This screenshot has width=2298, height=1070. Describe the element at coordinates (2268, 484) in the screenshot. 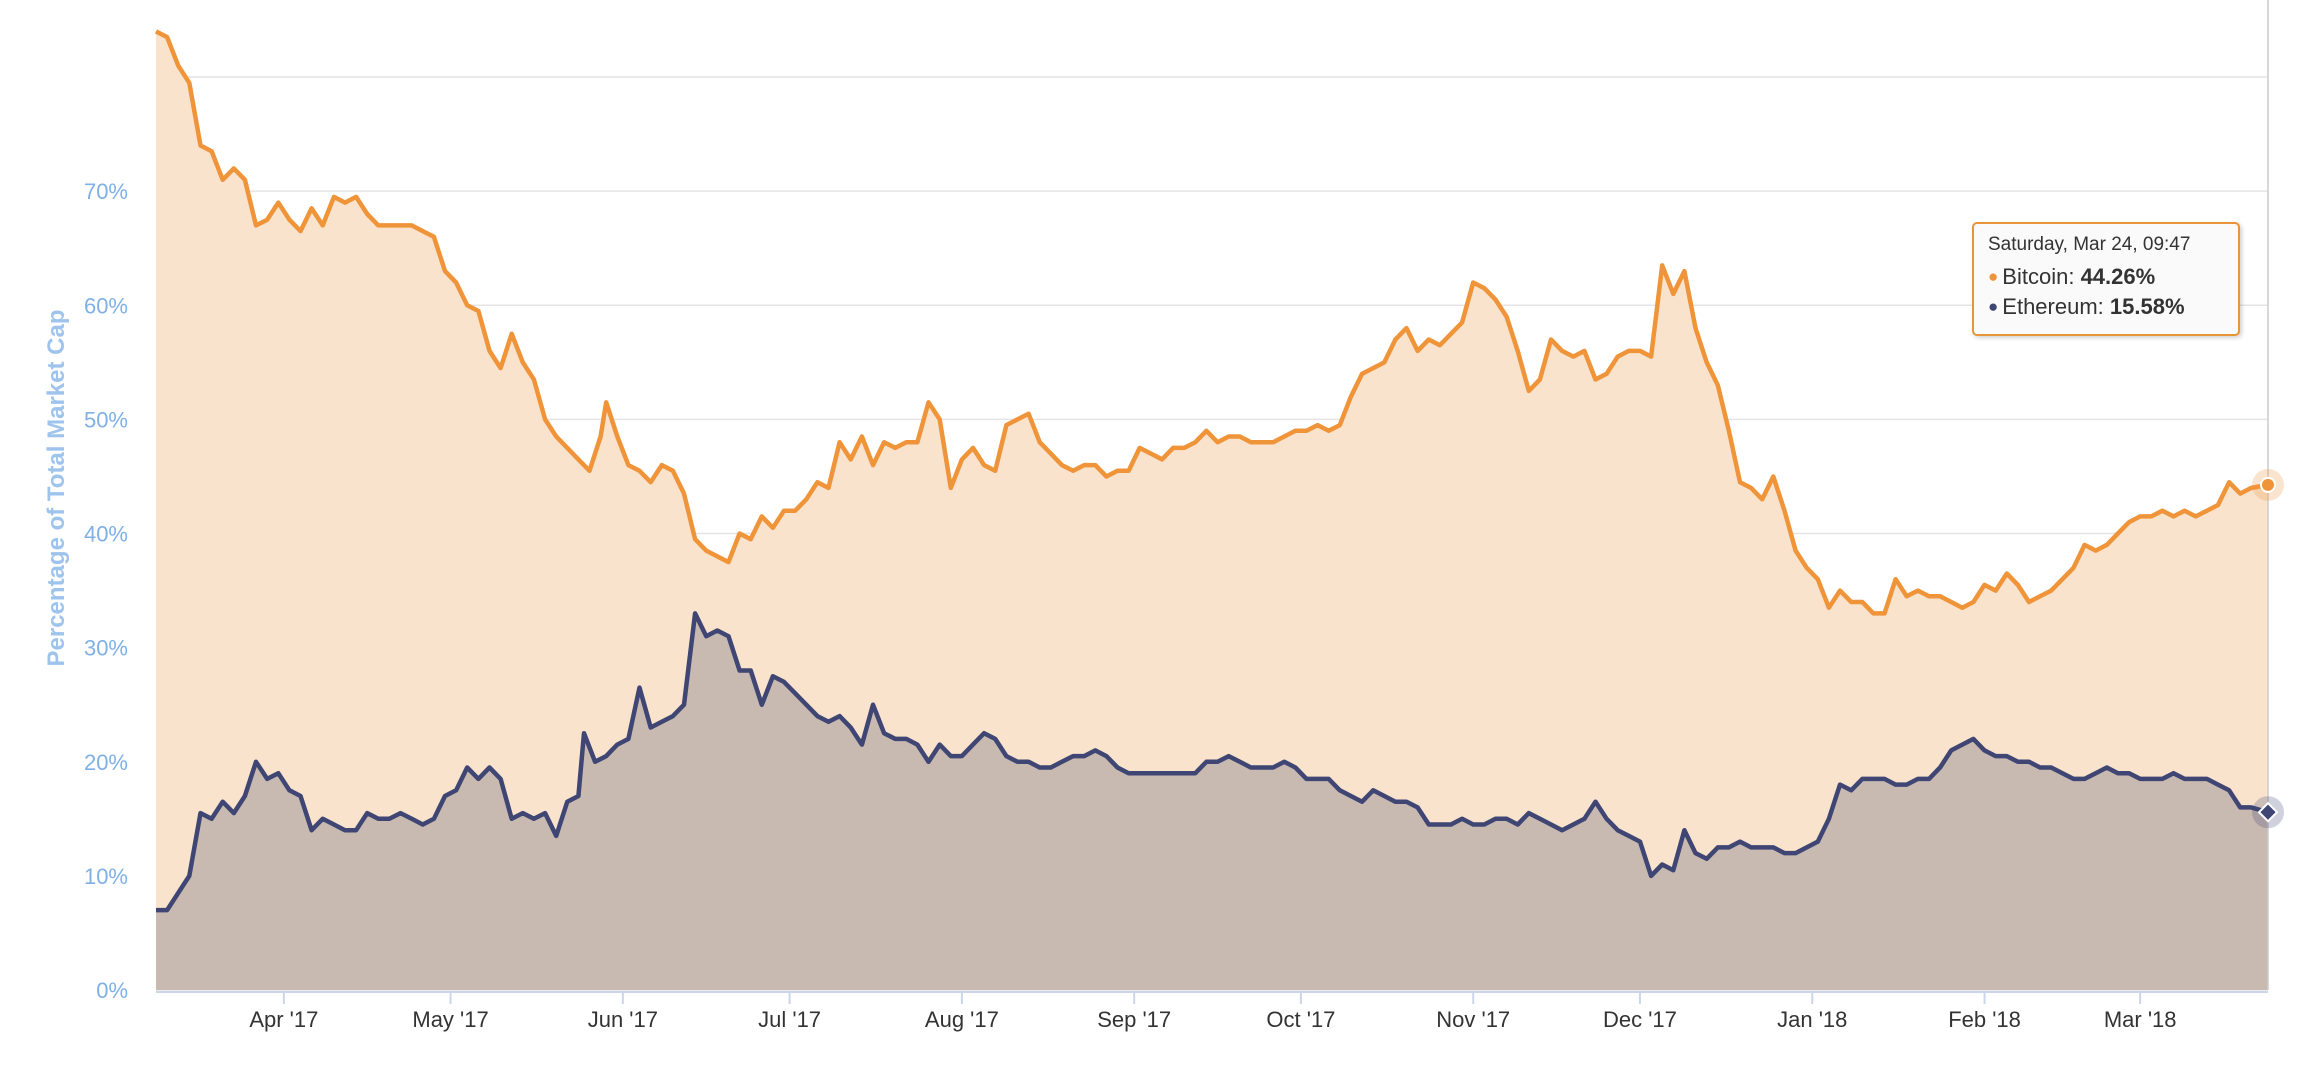

I see `bitcoin-hover-point` at that location.